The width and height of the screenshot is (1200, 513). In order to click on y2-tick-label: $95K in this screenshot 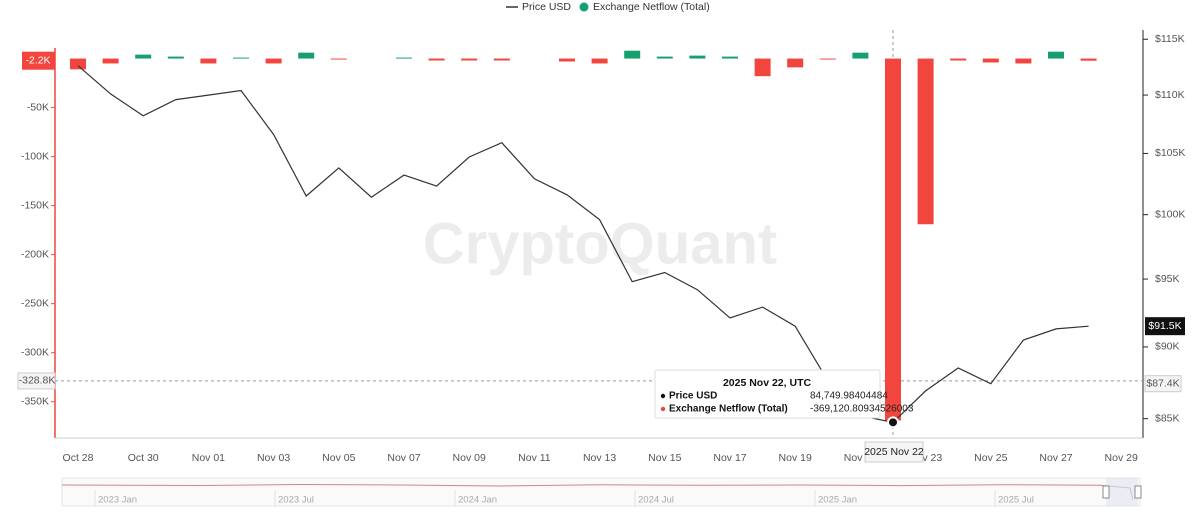, I will do `click(1167, 279)`.